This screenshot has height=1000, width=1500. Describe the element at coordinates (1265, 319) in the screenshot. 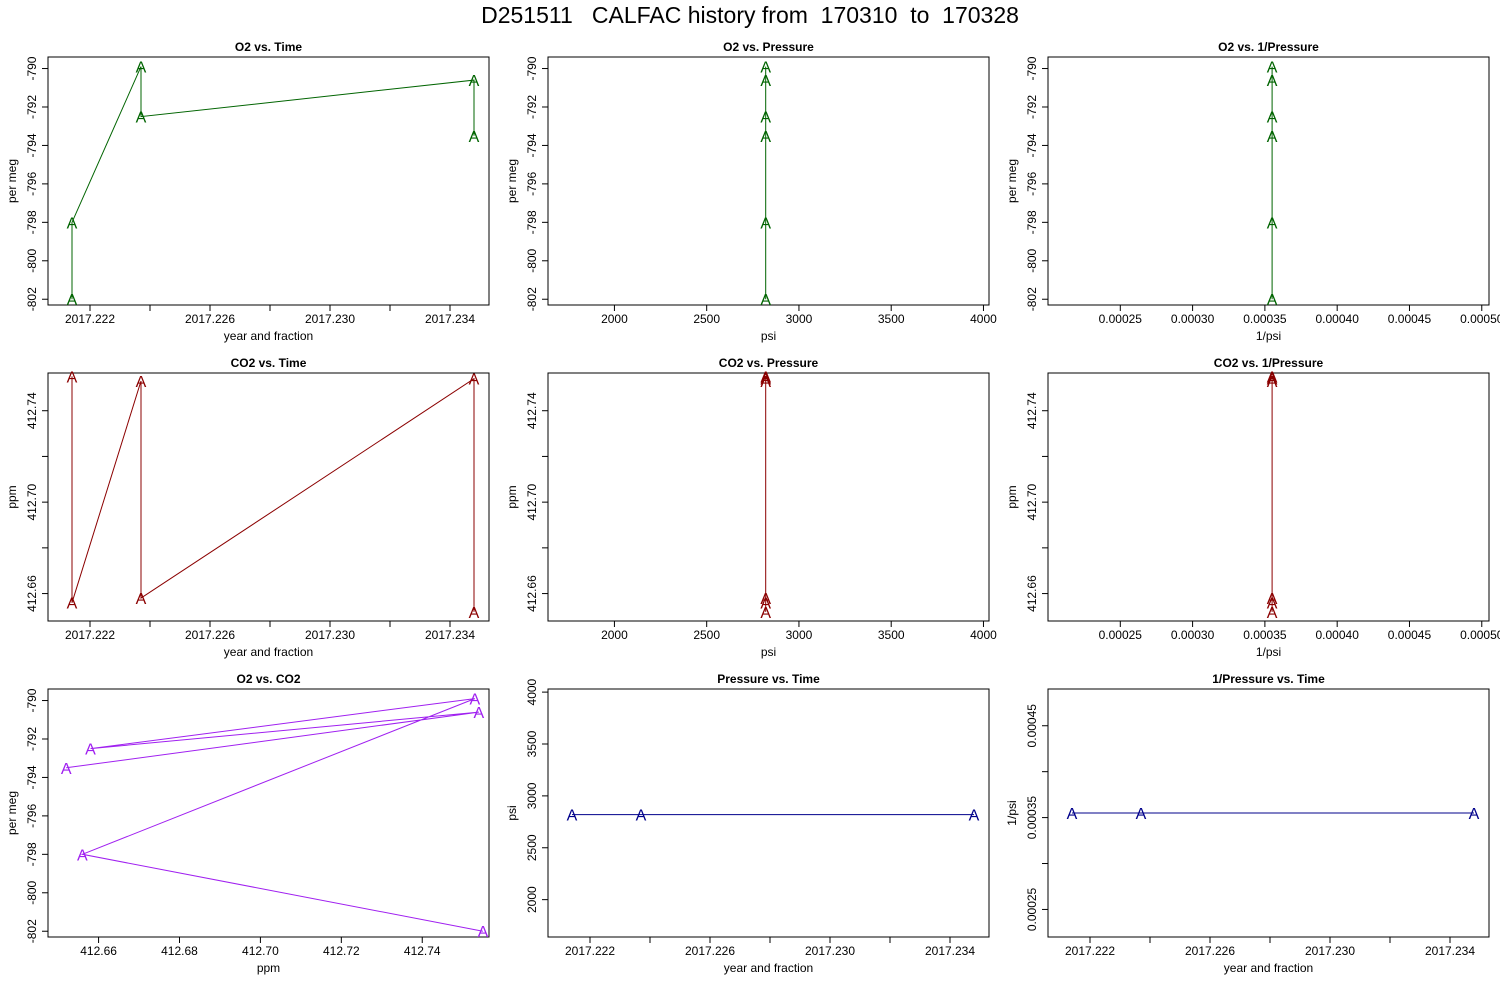

I see `x-tick-label: 0.00035` at that location.